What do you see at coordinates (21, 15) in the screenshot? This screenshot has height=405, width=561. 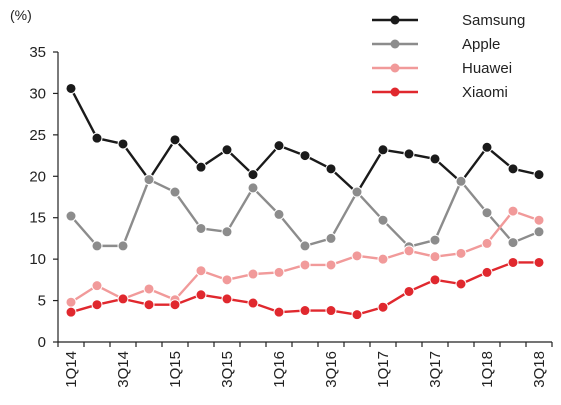 I see `y-axis-unit-label: (%)` at bounding box center [21, 15].